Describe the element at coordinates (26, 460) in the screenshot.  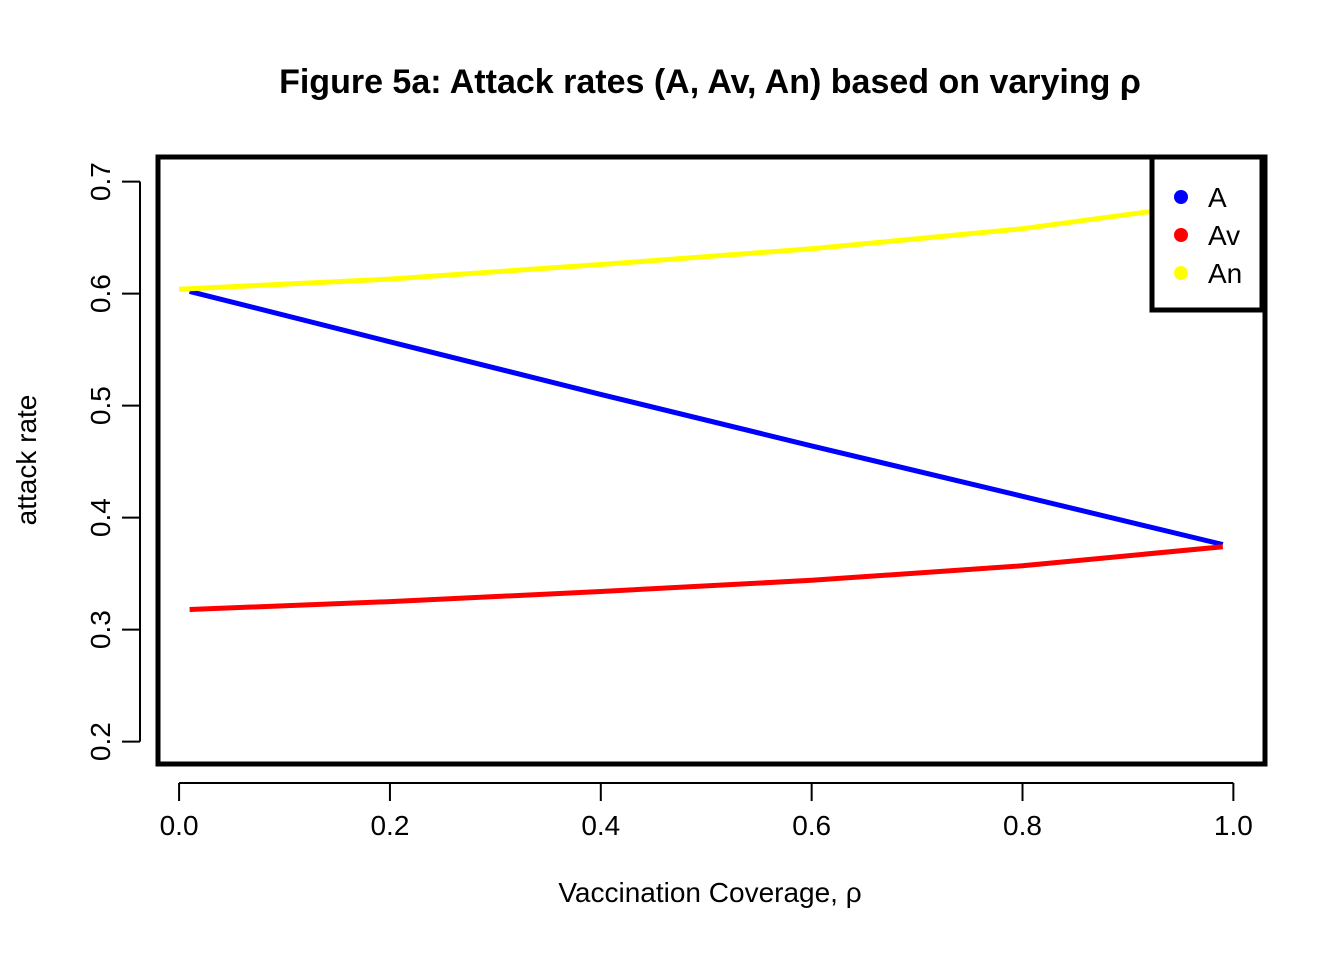
I see `y-axis-label: attack rate` at that location.